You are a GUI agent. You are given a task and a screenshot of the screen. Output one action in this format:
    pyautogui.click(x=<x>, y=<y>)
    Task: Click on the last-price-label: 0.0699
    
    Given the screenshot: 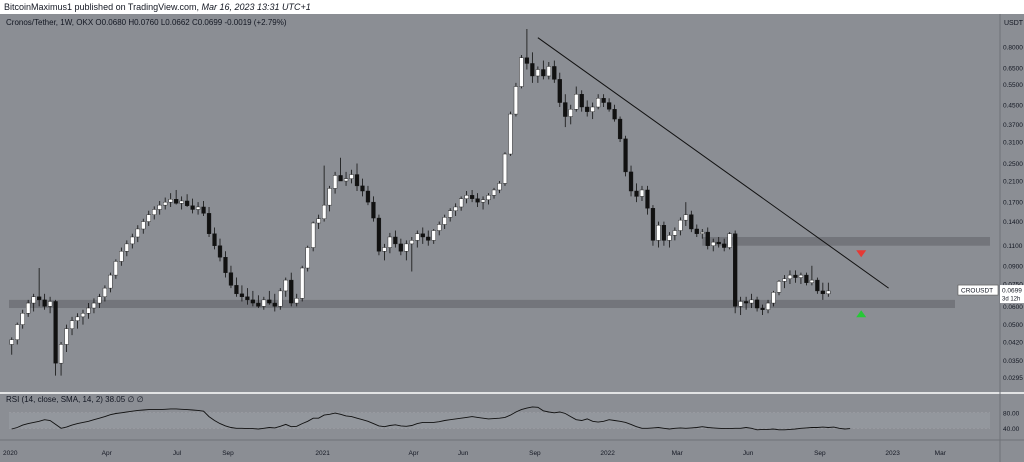 What is the action you would take?
    pyautogui.click(x=1012, y=291)
    